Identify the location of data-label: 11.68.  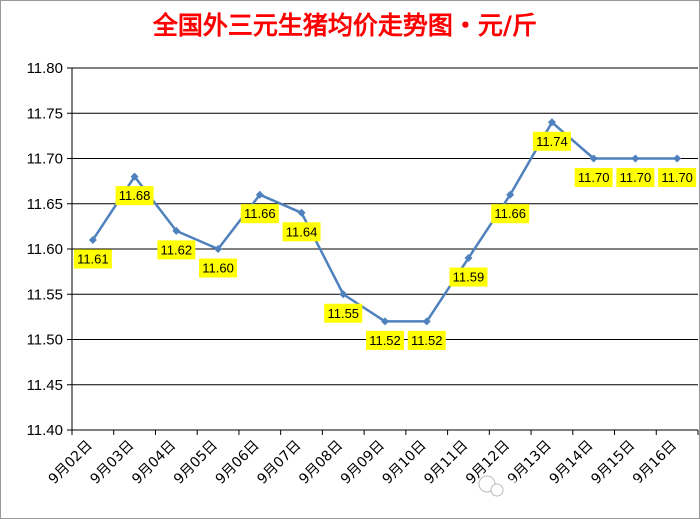
(134, 196).